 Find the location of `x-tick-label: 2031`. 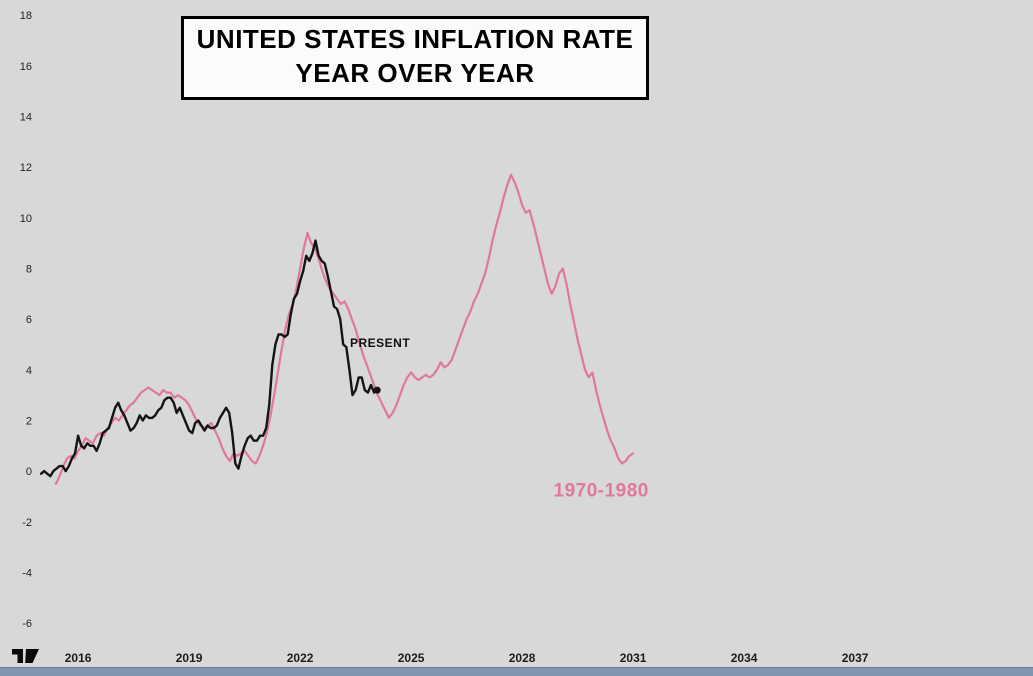

x-tick-label: 2031 is located at coordinates (633, 658).